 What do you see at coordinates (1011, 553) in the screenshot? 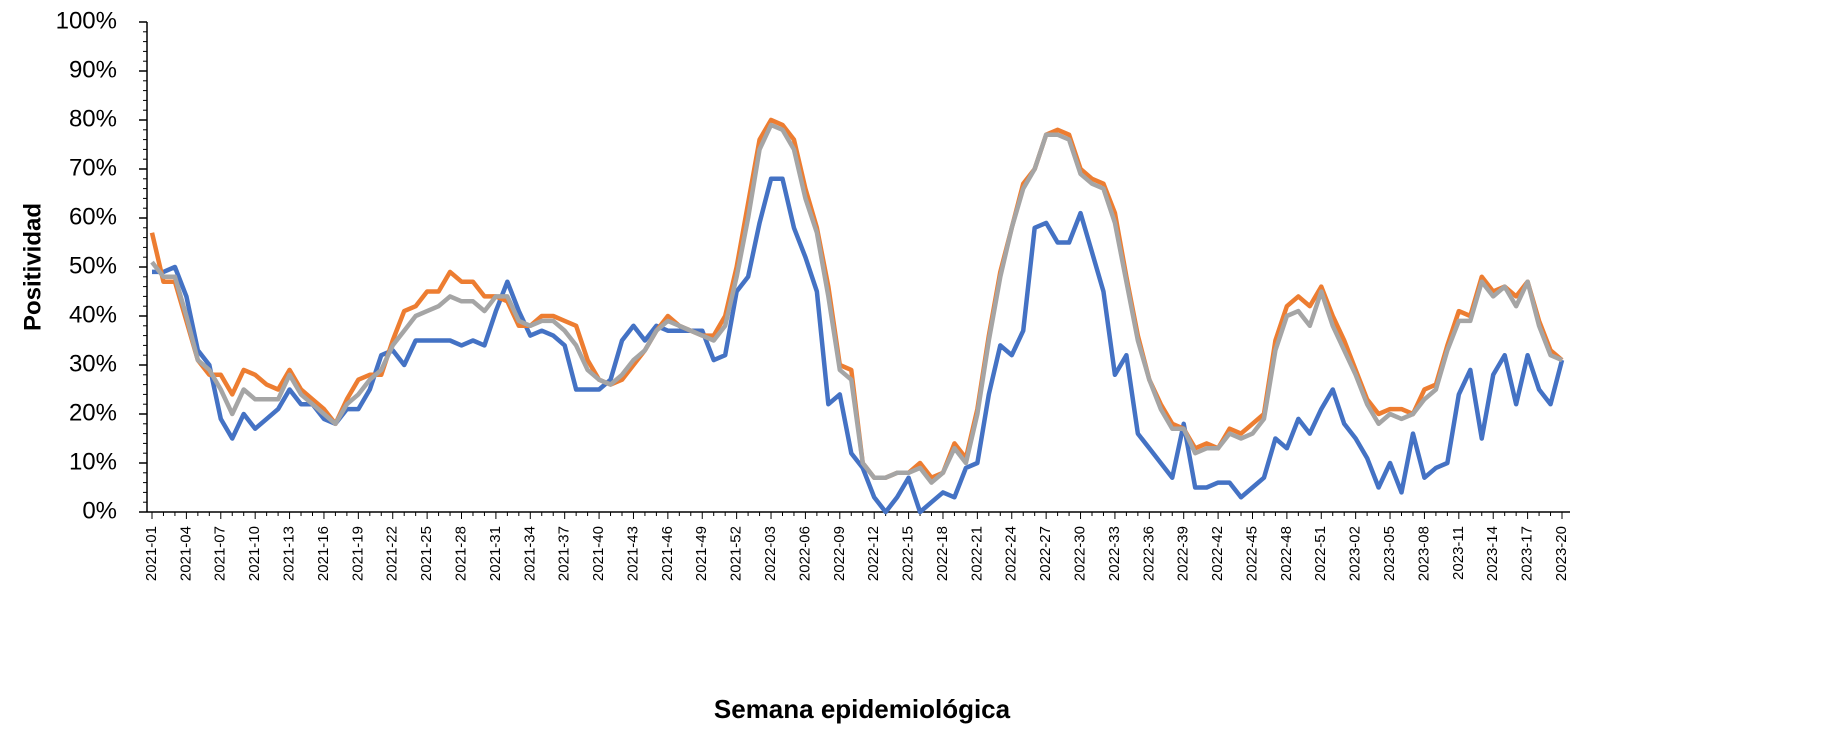
I see `x-tick-label: 2022-24` at bounding box center [1011, 553].